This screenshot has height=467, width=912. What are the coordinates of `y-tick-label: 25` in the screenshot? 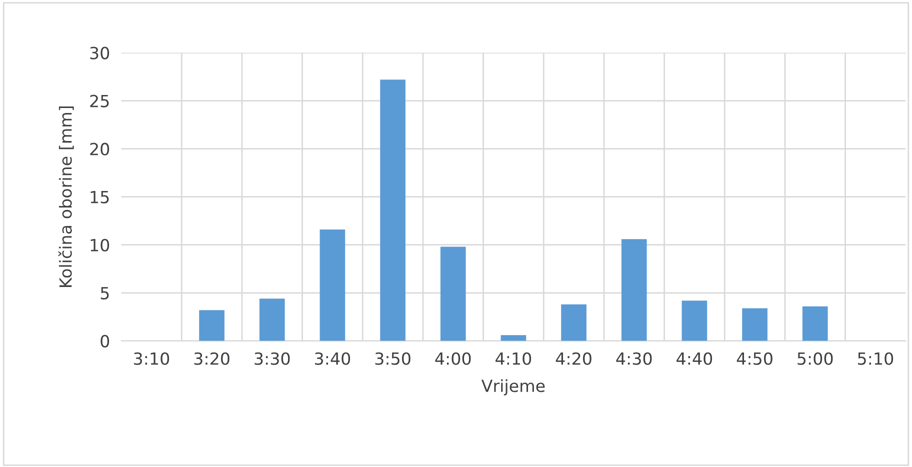 It's located at (99, 101).